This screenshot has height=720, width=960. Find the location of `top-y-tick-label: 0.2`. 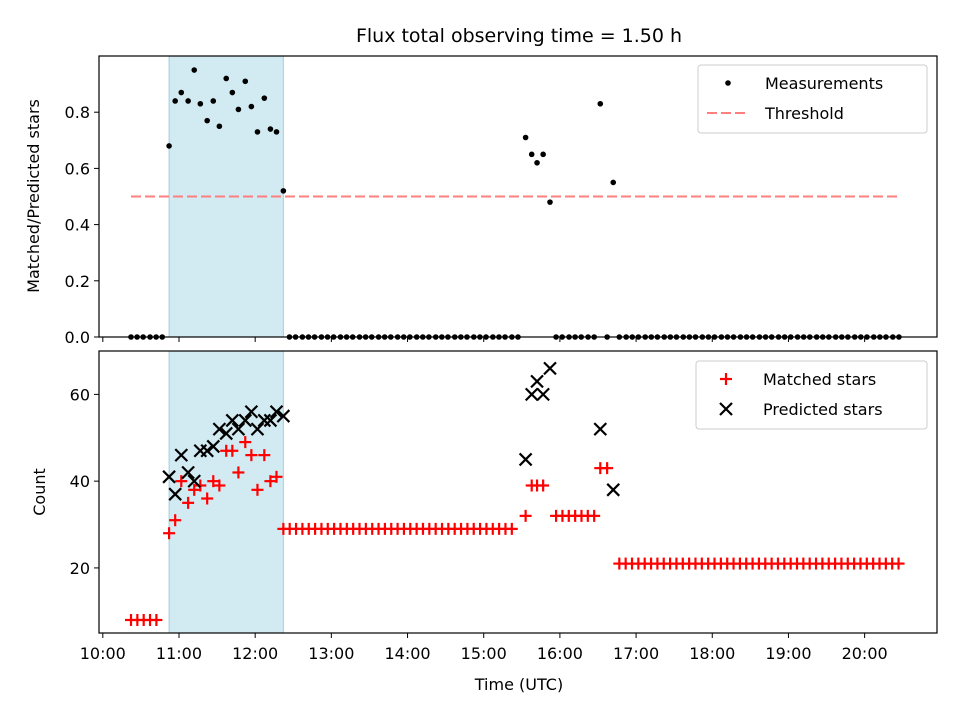

top-y-tick-label: 0.2 is located at coordinates (77, 281).